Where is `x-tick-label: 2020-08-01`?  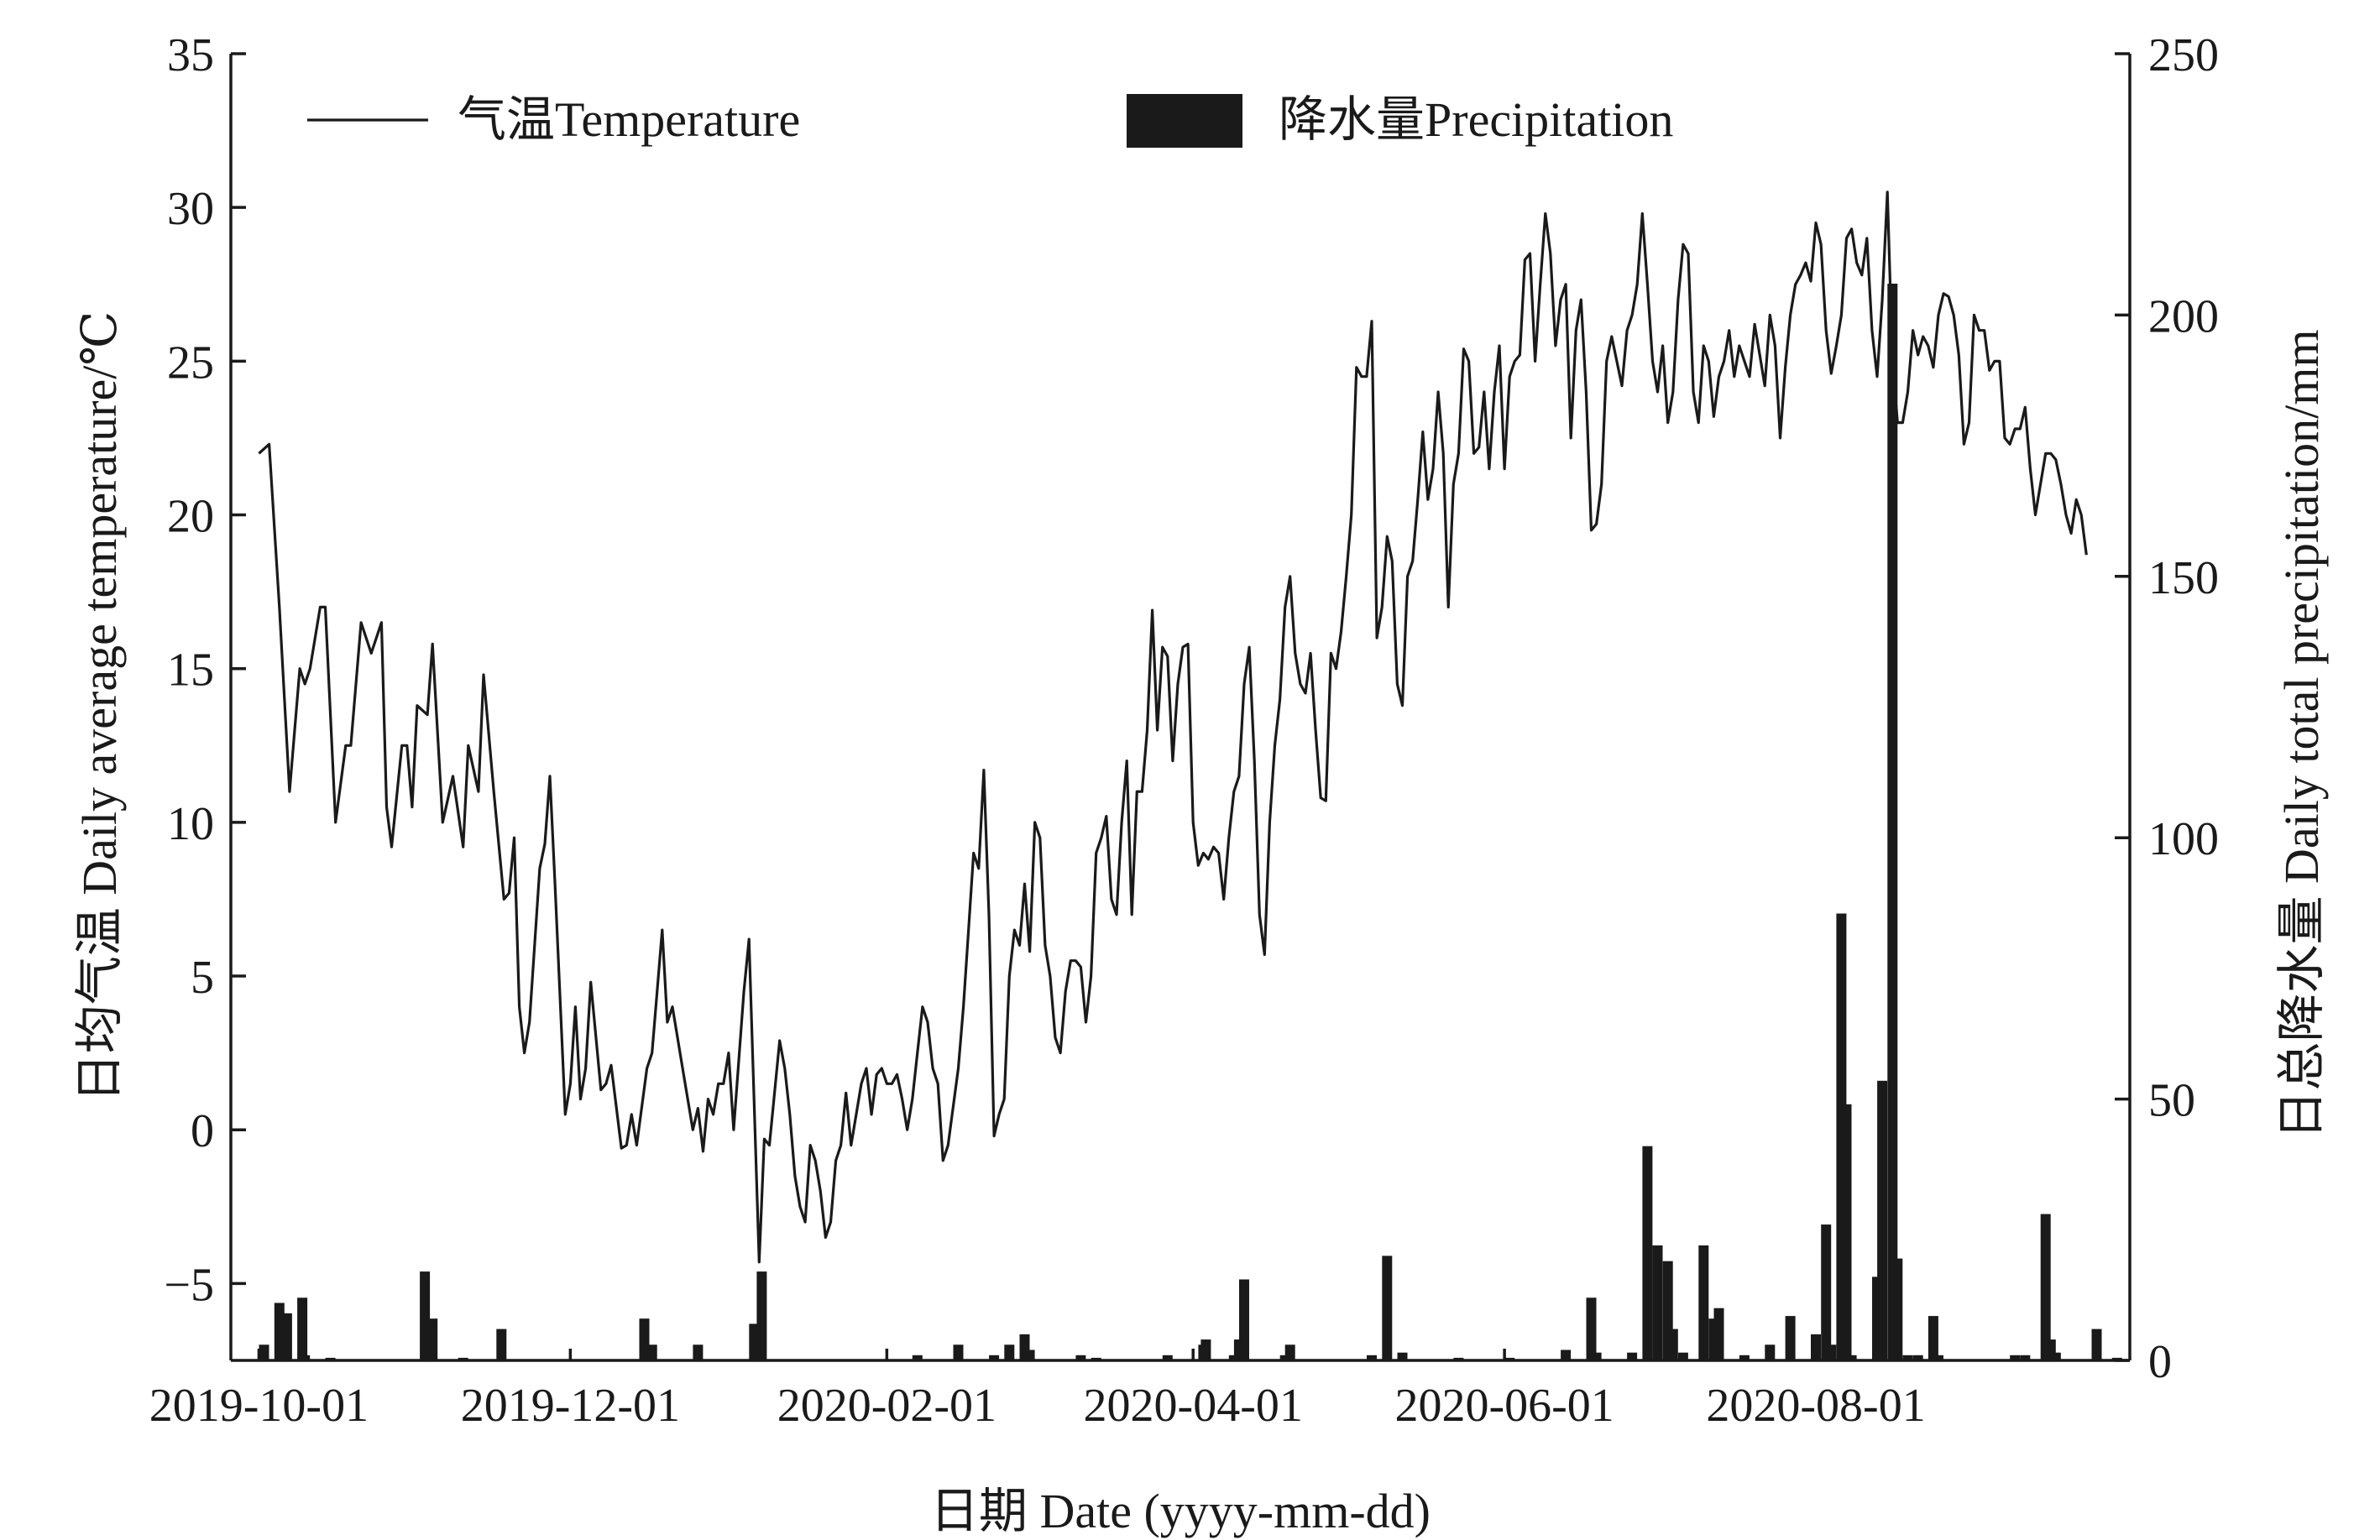 x-tick-label: 2020-08-01 is located at coordinates (1815, 1406).